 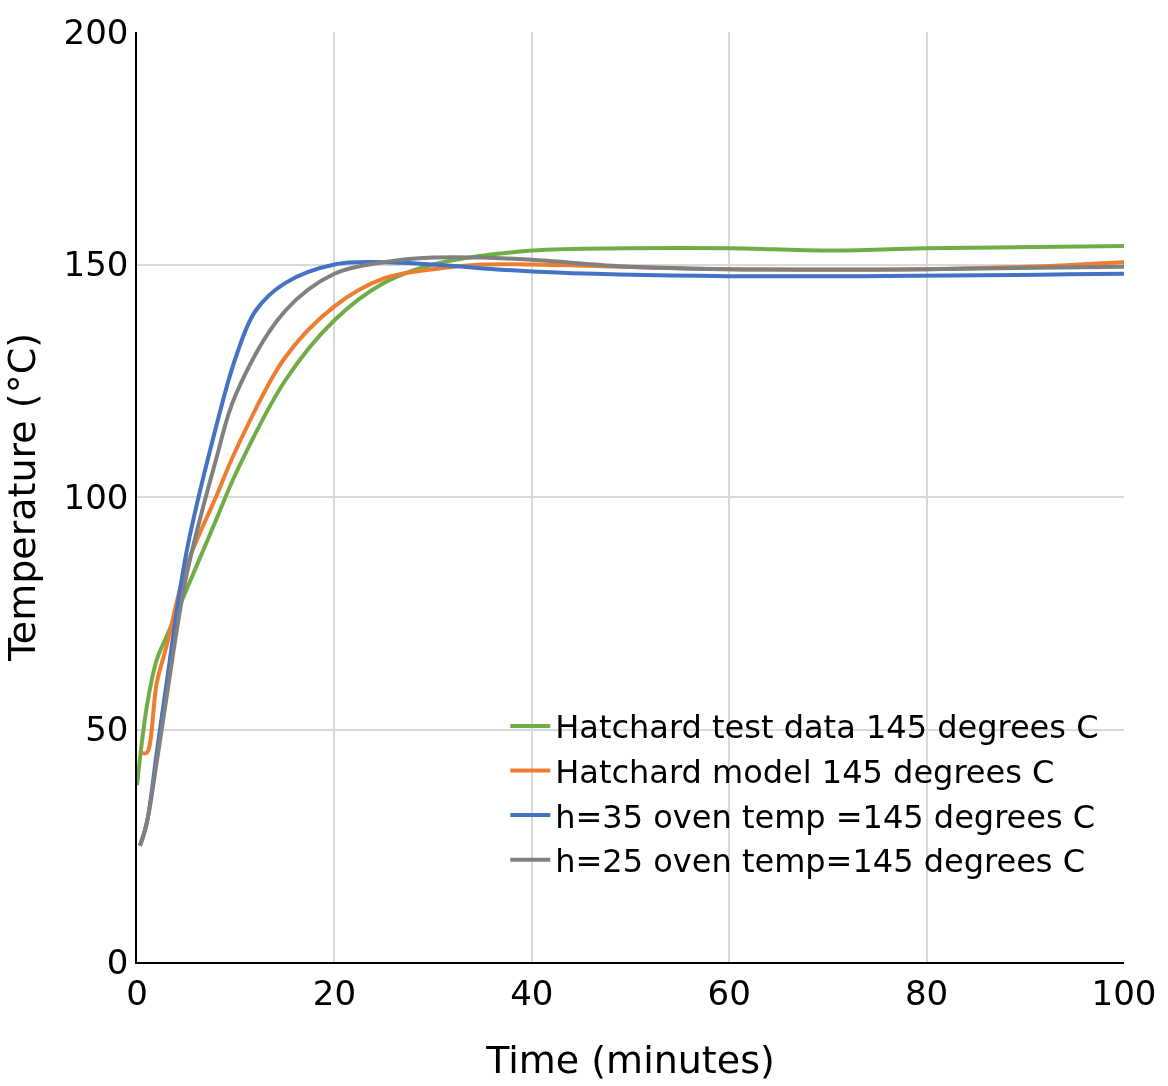 What do you see at coordinates (96, 264) in the screenshot?
I see `y-tick-label: 150` at bounding box center [96, 264].